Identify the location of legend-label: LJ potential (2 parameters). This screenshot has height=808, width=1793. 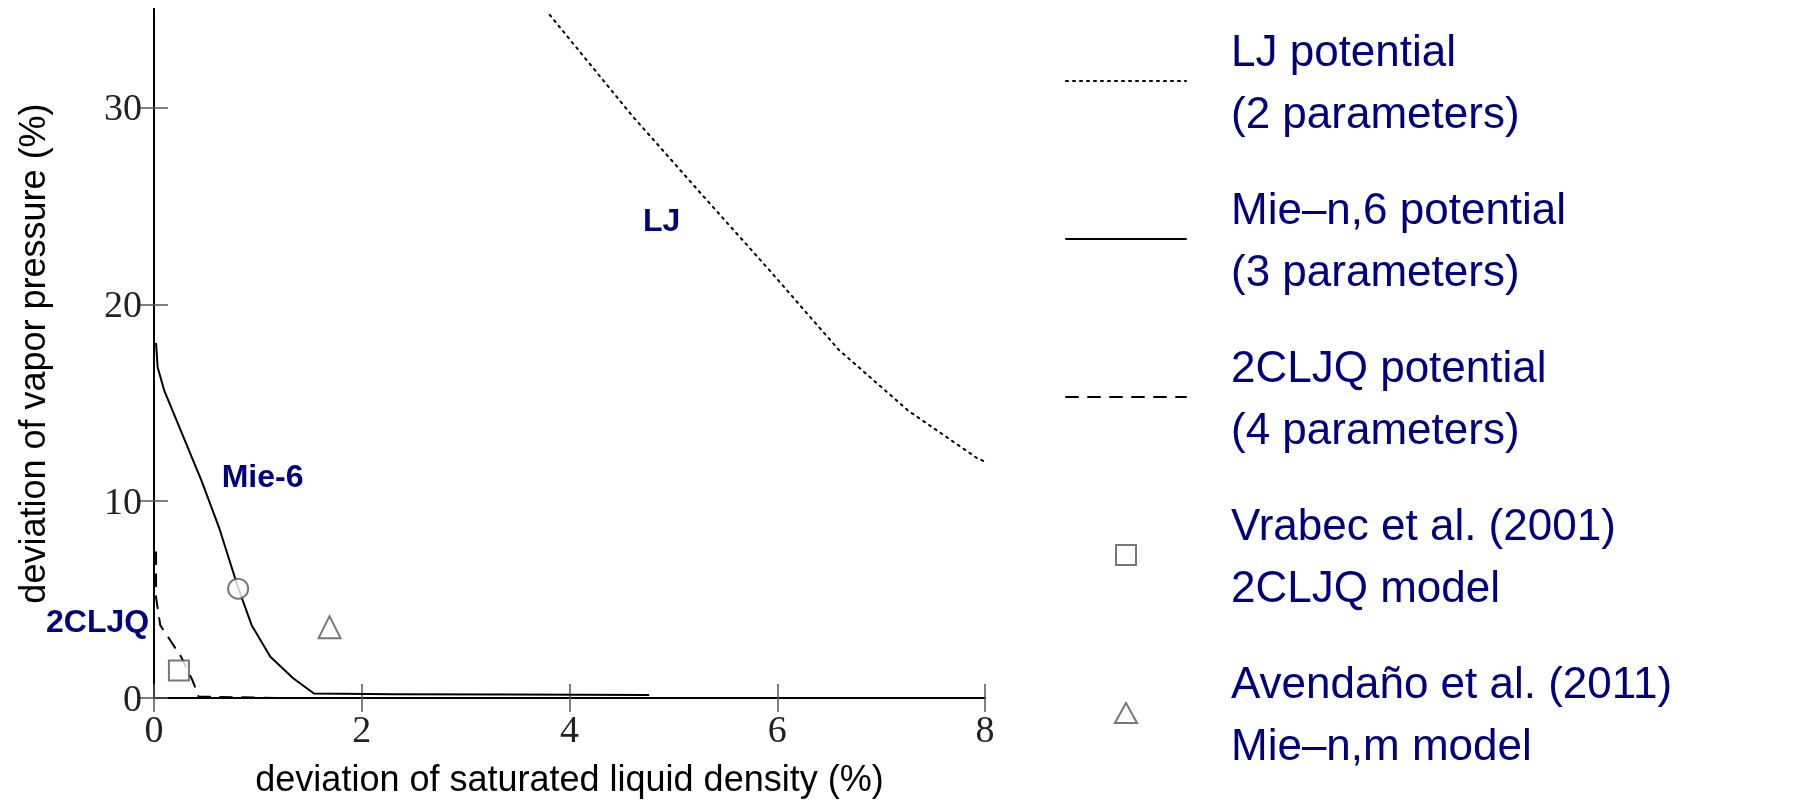
(1375, 81).